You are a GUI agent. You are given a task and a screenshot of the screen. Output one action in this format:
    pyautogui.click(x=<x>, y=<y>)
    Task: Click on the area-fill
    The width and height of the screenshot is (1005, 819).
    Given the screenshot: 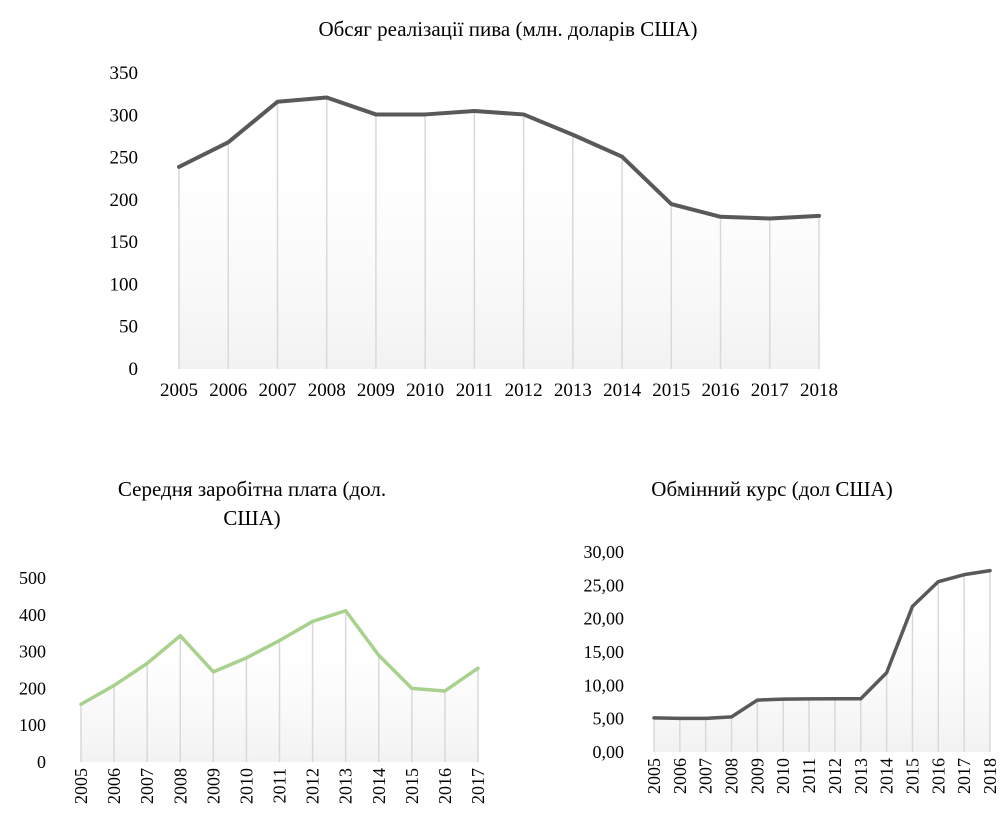 What is the action you would take?
    pyautogui.click(x=822, y=661)
    